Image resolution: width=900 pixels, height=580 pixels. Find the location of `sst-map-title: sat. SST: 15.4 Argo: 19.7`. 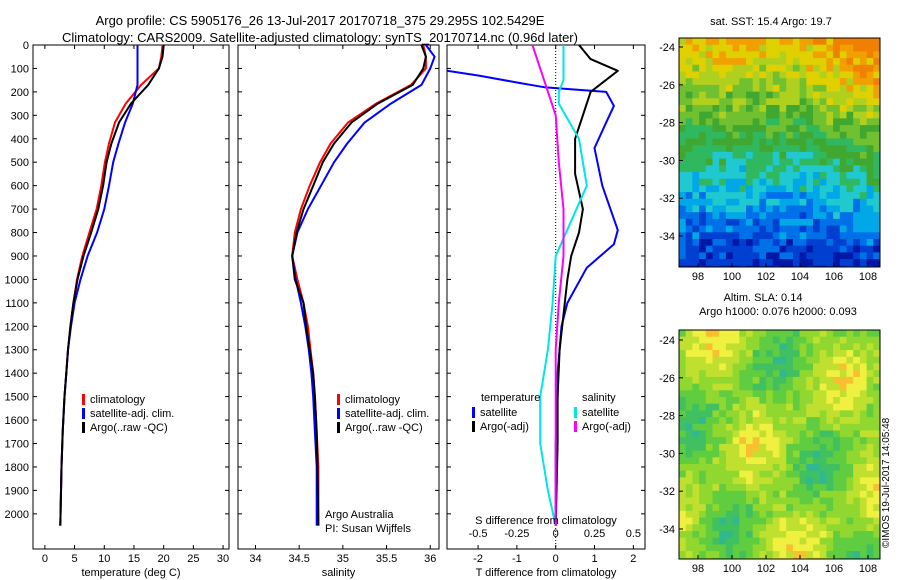

sst-map-title: sat. SST: 15.4 Argo: 19.7 is located at coordinates (771, 22).